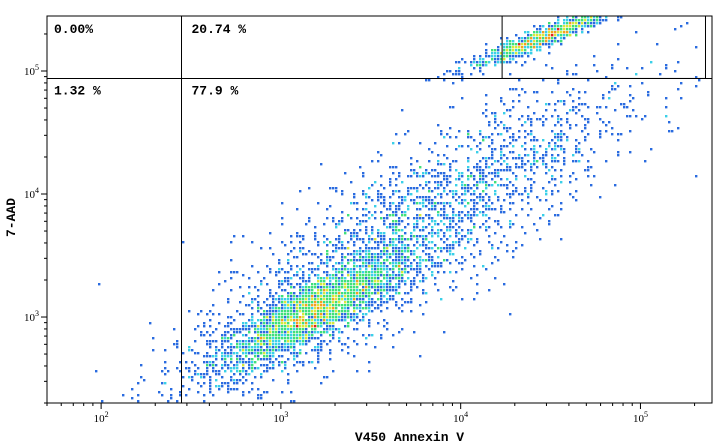 The image size is (724, 447). I want to click on quadrant-label-lower-right: 77.9 %, so click(215, 90).